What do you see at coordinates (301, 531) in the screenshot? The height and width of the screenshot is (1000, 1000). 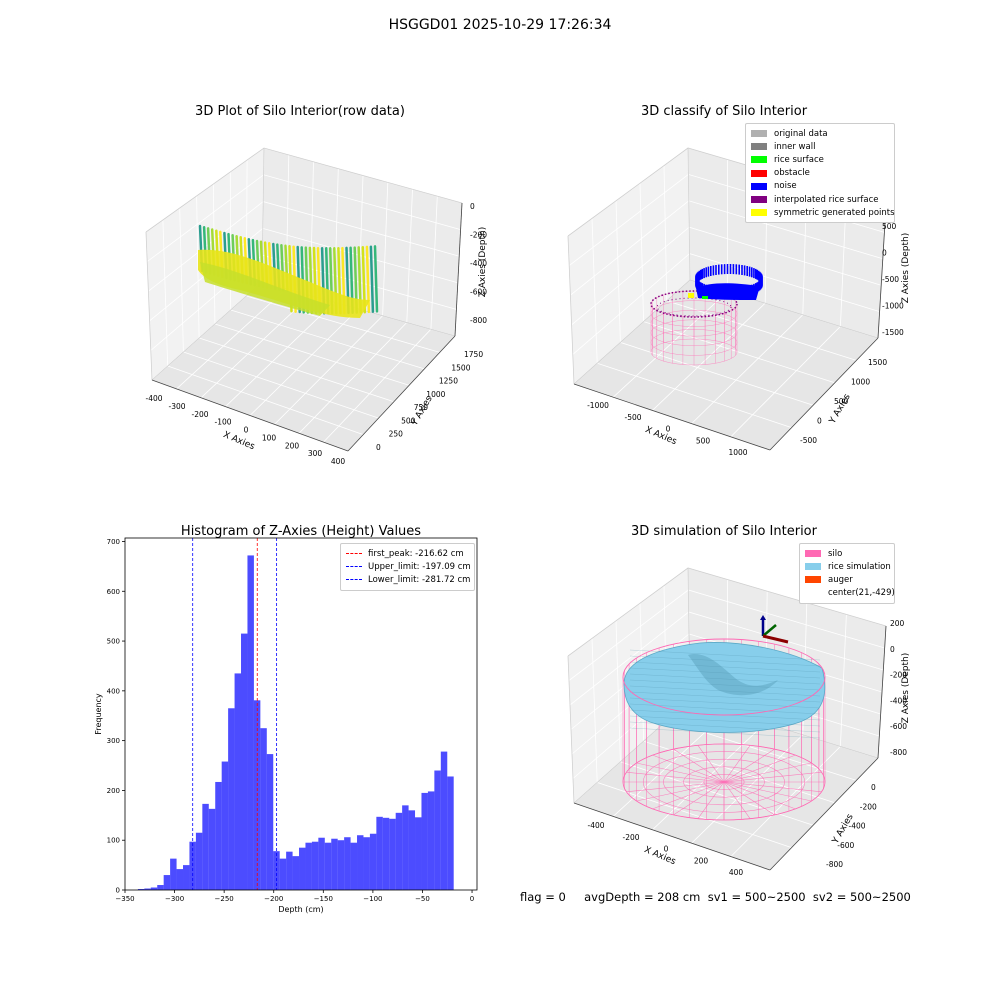 I see `histogram-title: Histogram of Z-Axies (Height) Values` at bounding box center [301, 531].